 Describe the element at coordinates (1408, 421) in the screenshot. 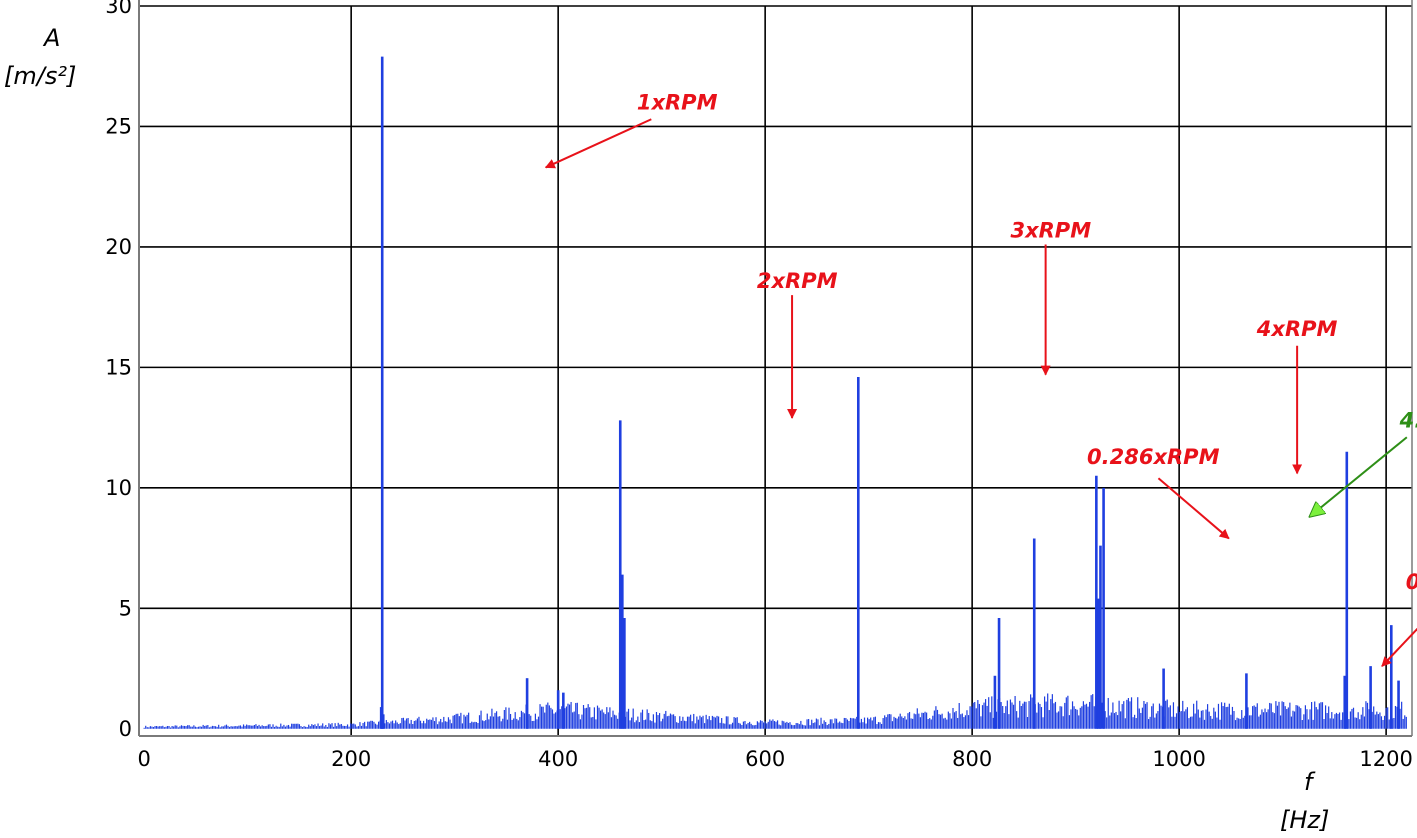

I see `annotation-label-4: 4.03xRPM` at that location.